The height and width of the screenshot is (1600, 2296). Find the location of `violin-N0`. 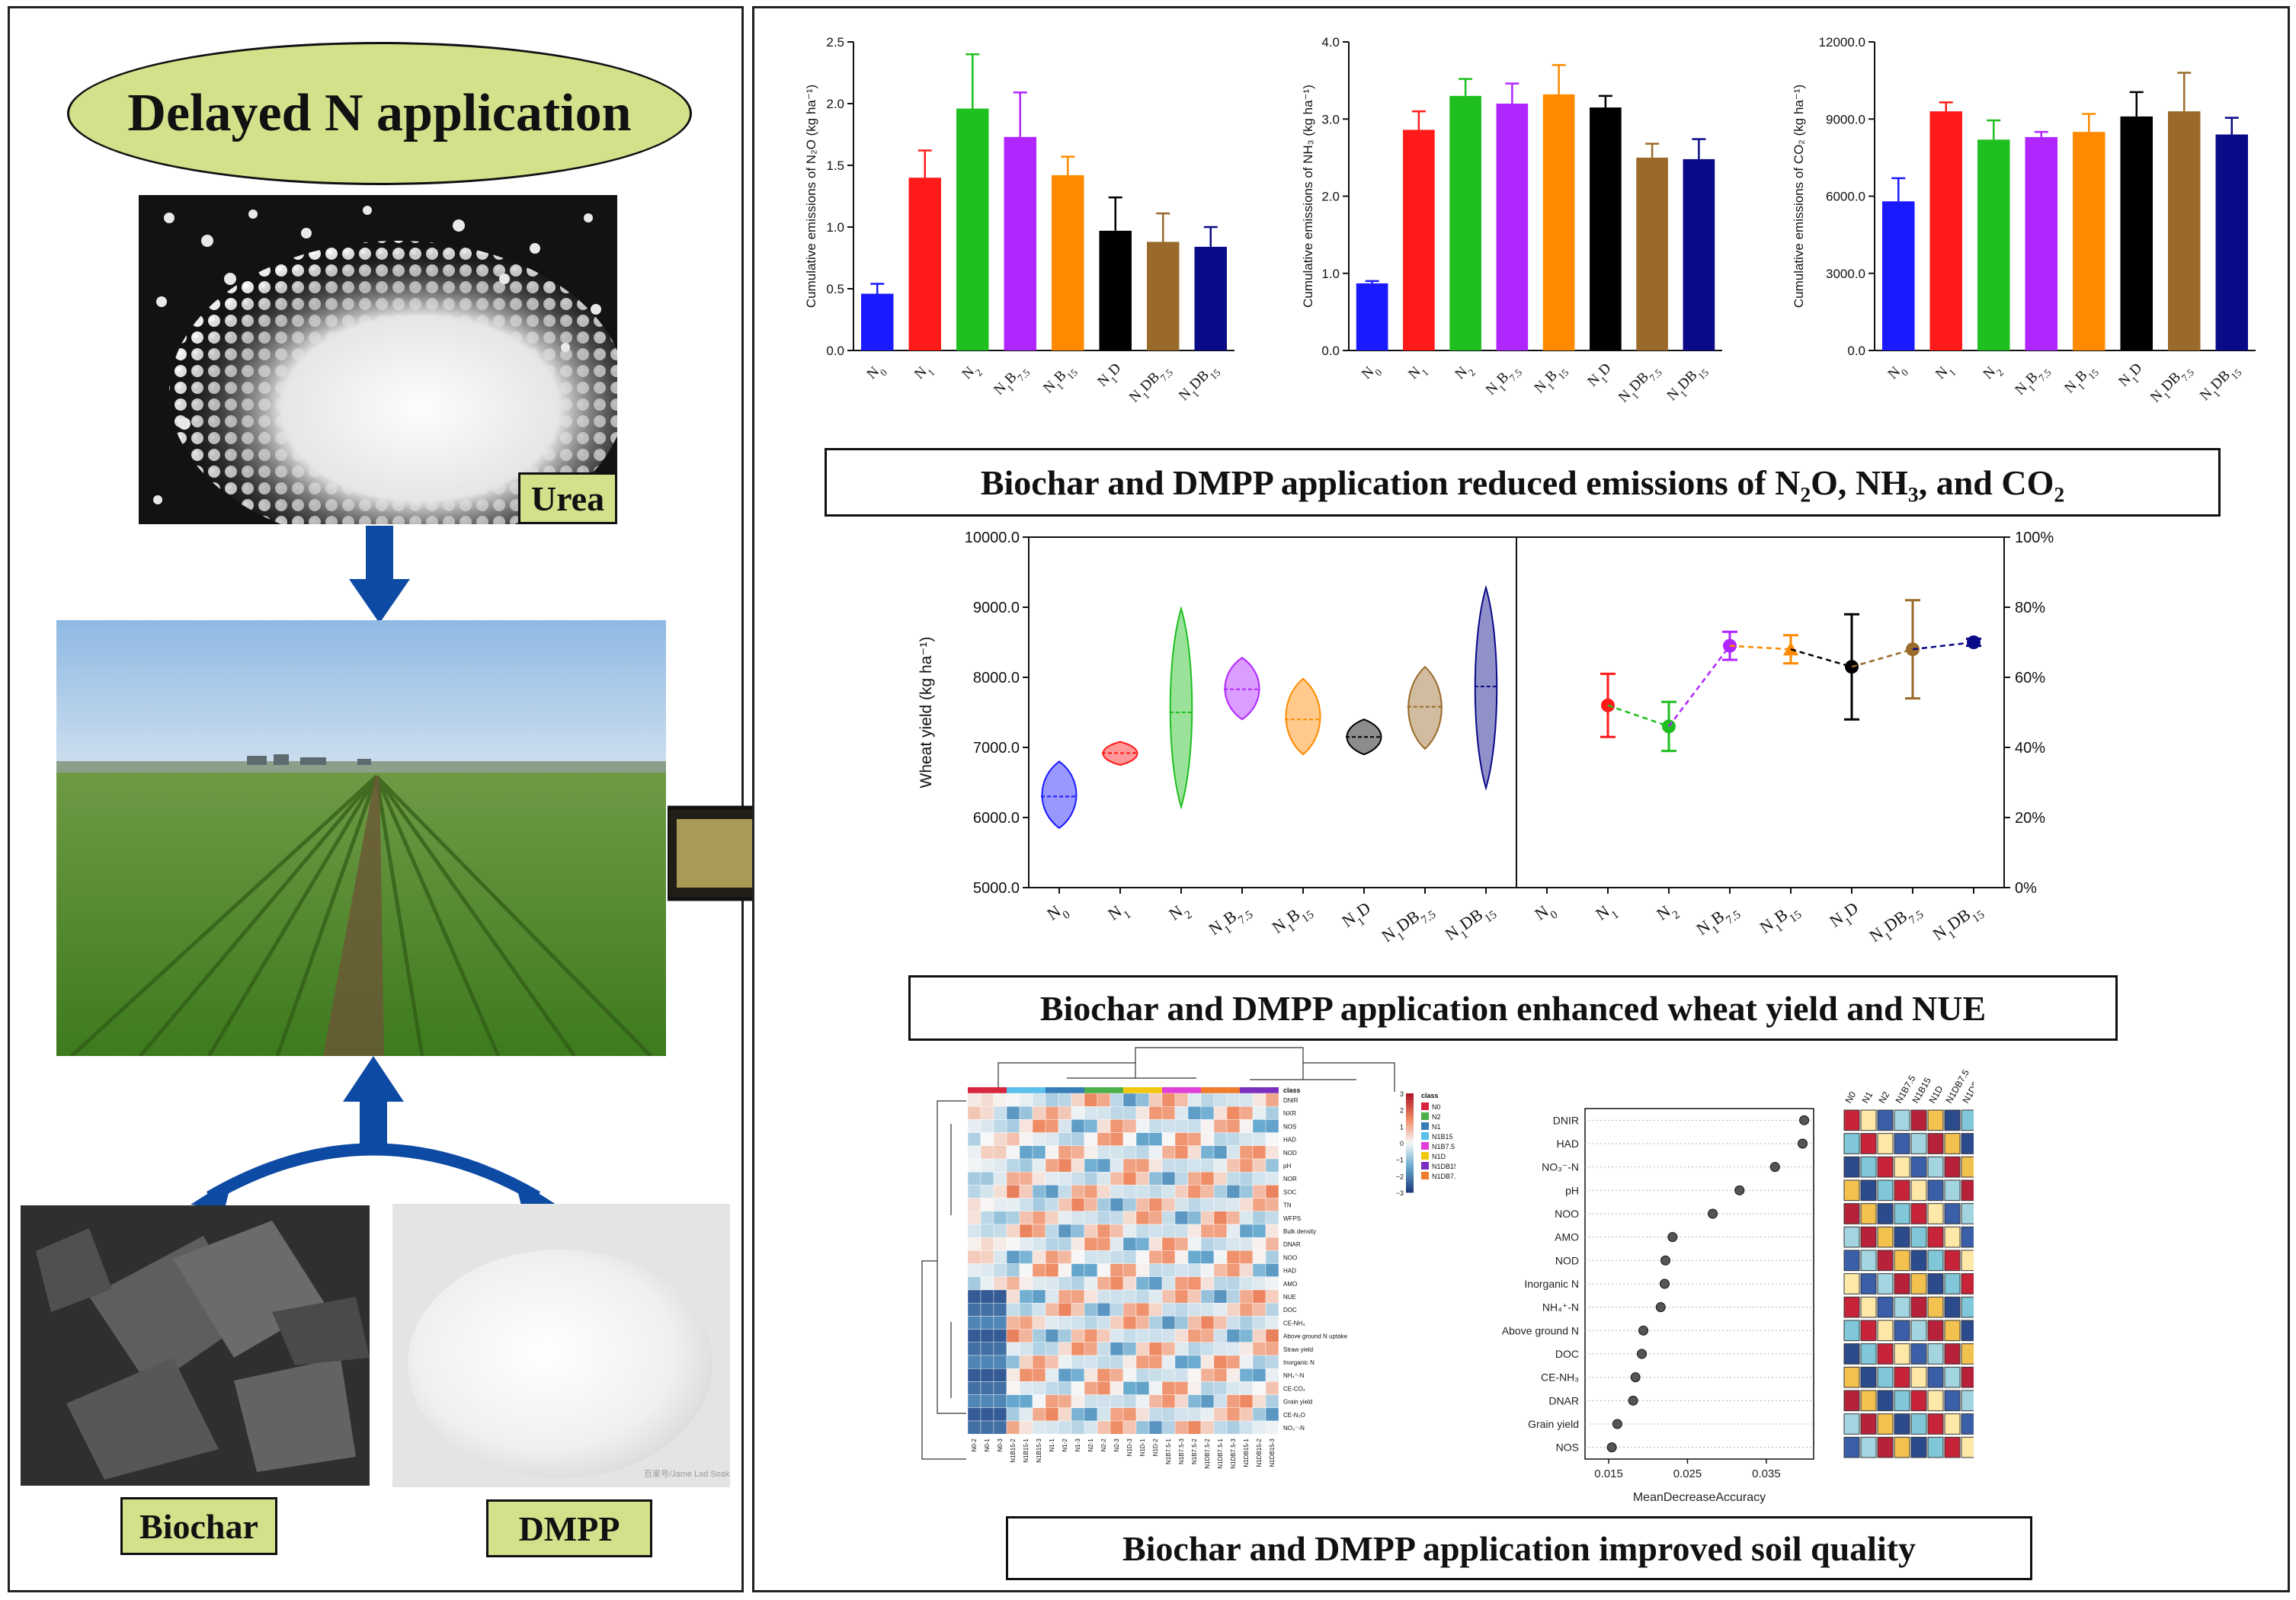

violin-N0 is located at coordinates (1059, 795).